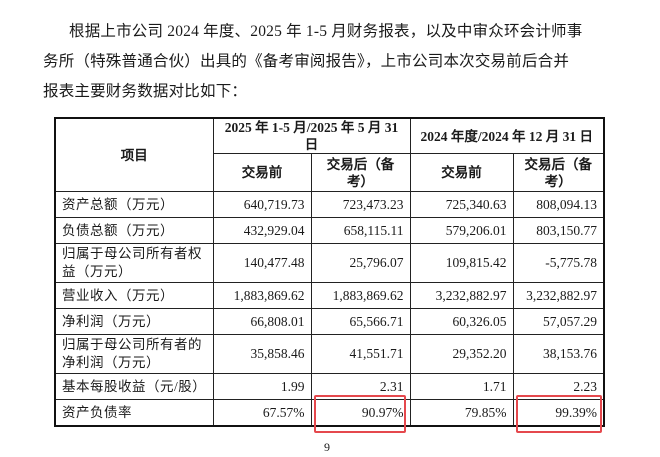 The image size is (660, 457). Describe the element at coordinates (134, 230) in the screenshot. I see `row-label: 负债总额（万元）` at that location.